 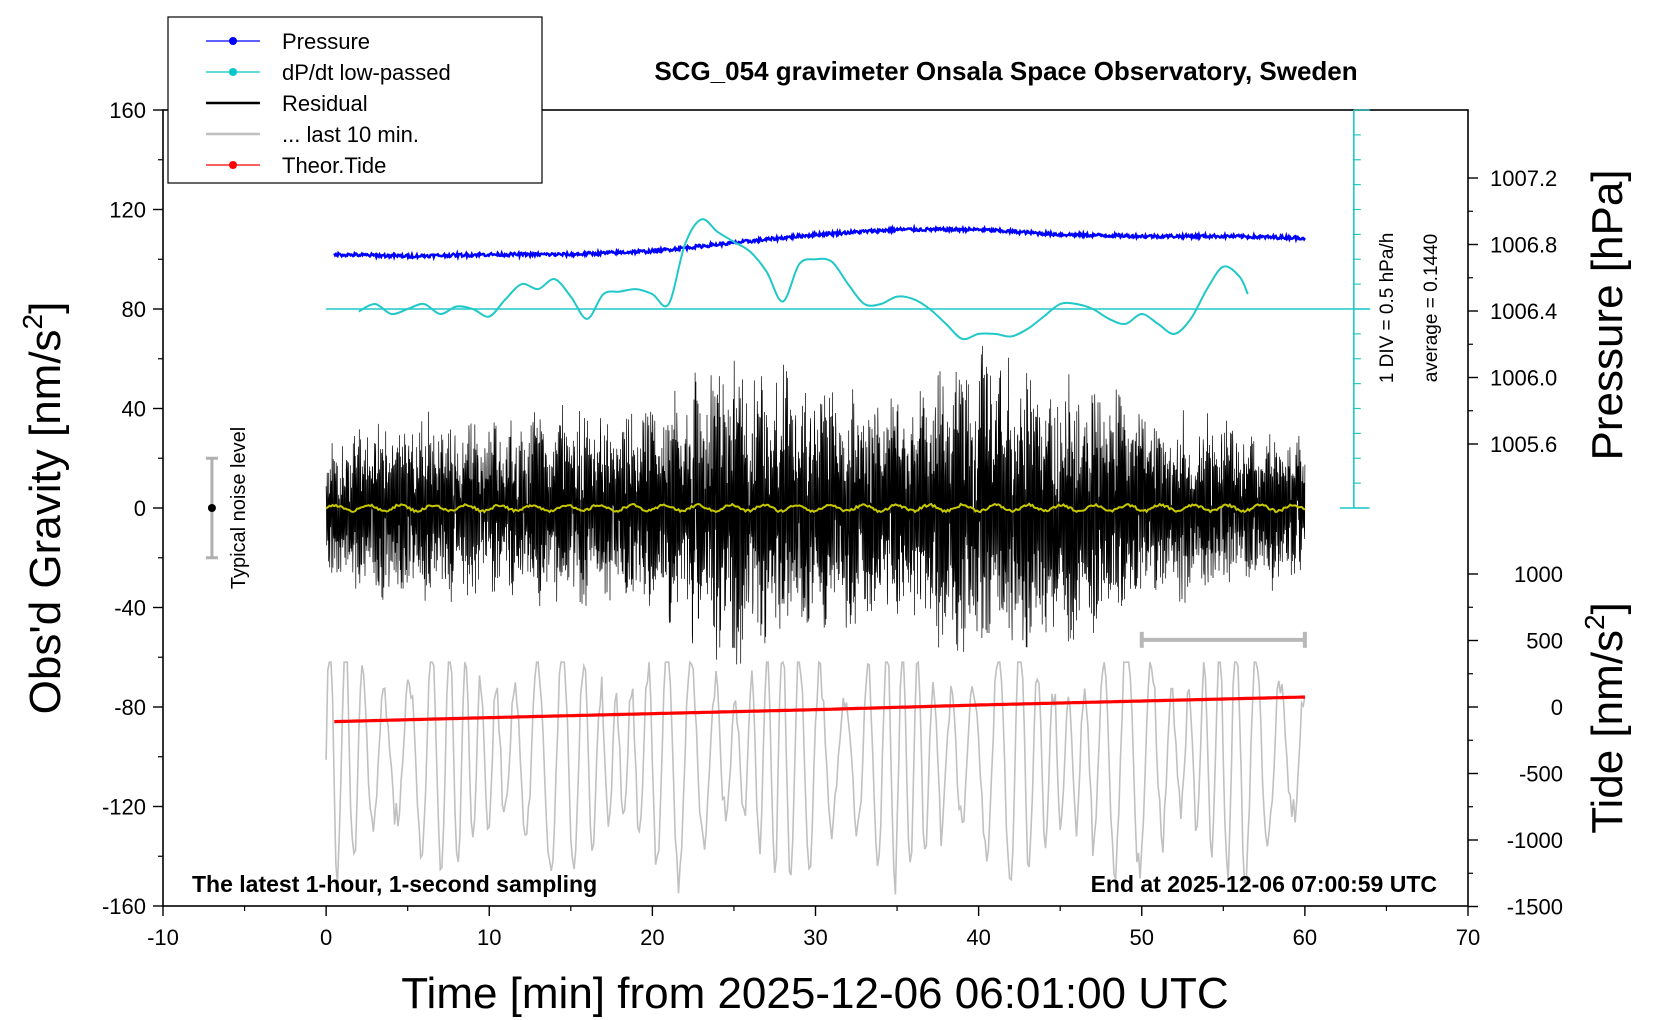 I want to click on tide-tick-label: 0, so click(x=1557, y=707).